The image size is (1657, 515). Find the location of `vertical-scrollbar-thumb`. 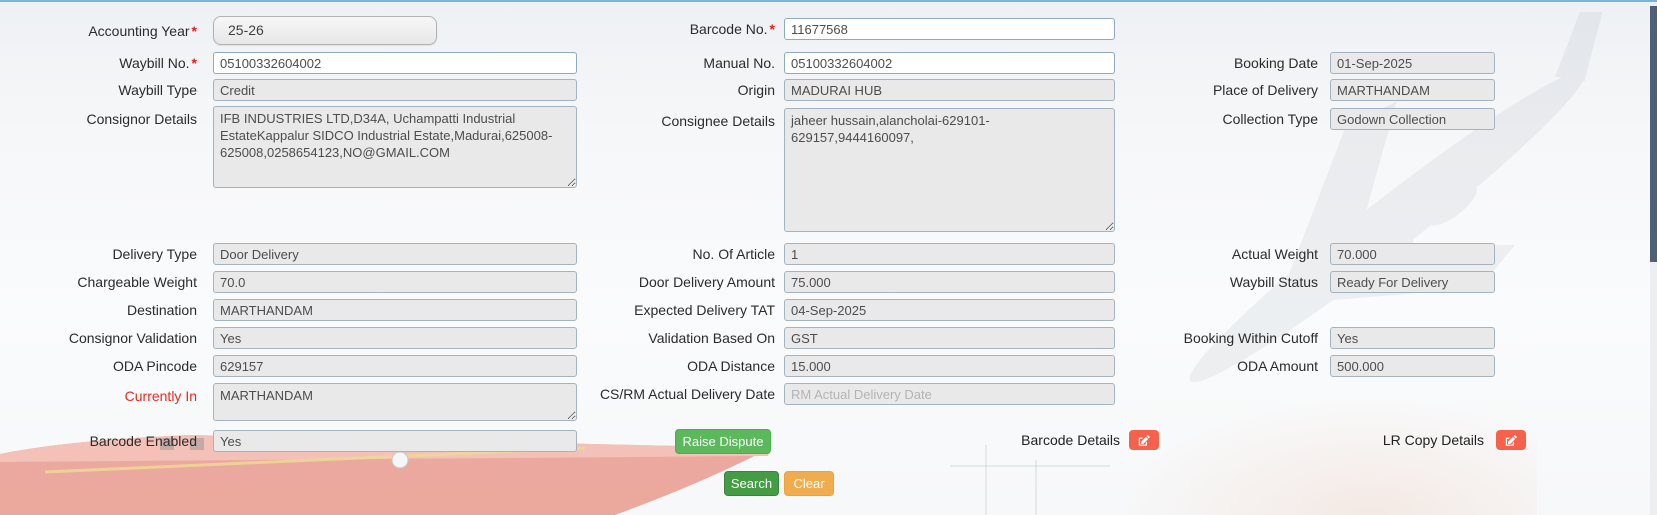

vertical-scrollbar-thumb is located at coordinates (1653, 134).